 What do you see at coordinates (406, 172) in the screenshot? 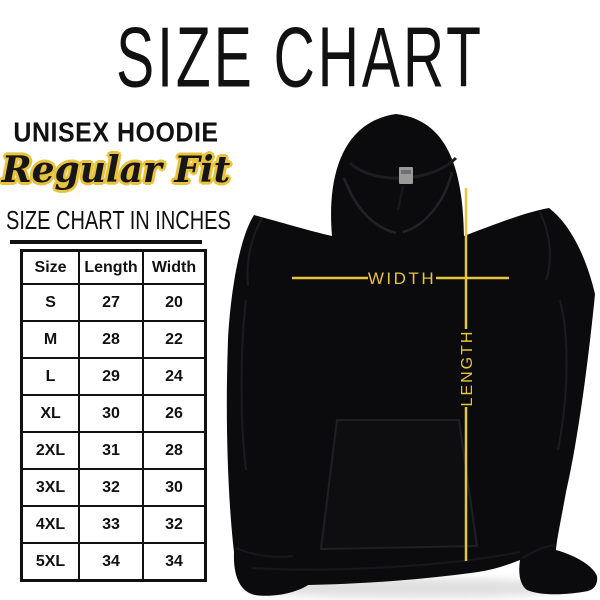
I see `neck-tag-print` at bounding box center [406, 172].